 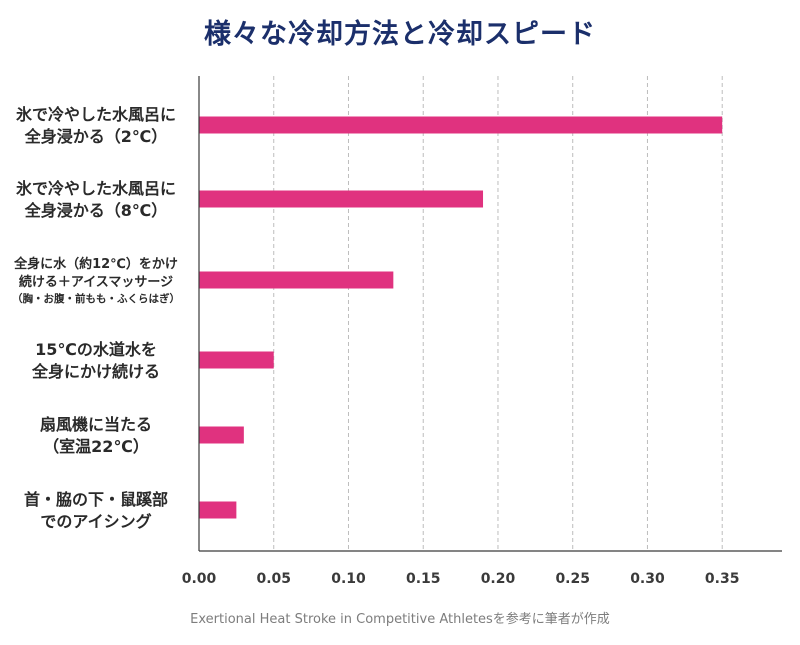 What do you see at coordinates (96, 424) in the screenshot?
I see `category-label-line: 扇風機に当たる` at bounding box center [96, 424].